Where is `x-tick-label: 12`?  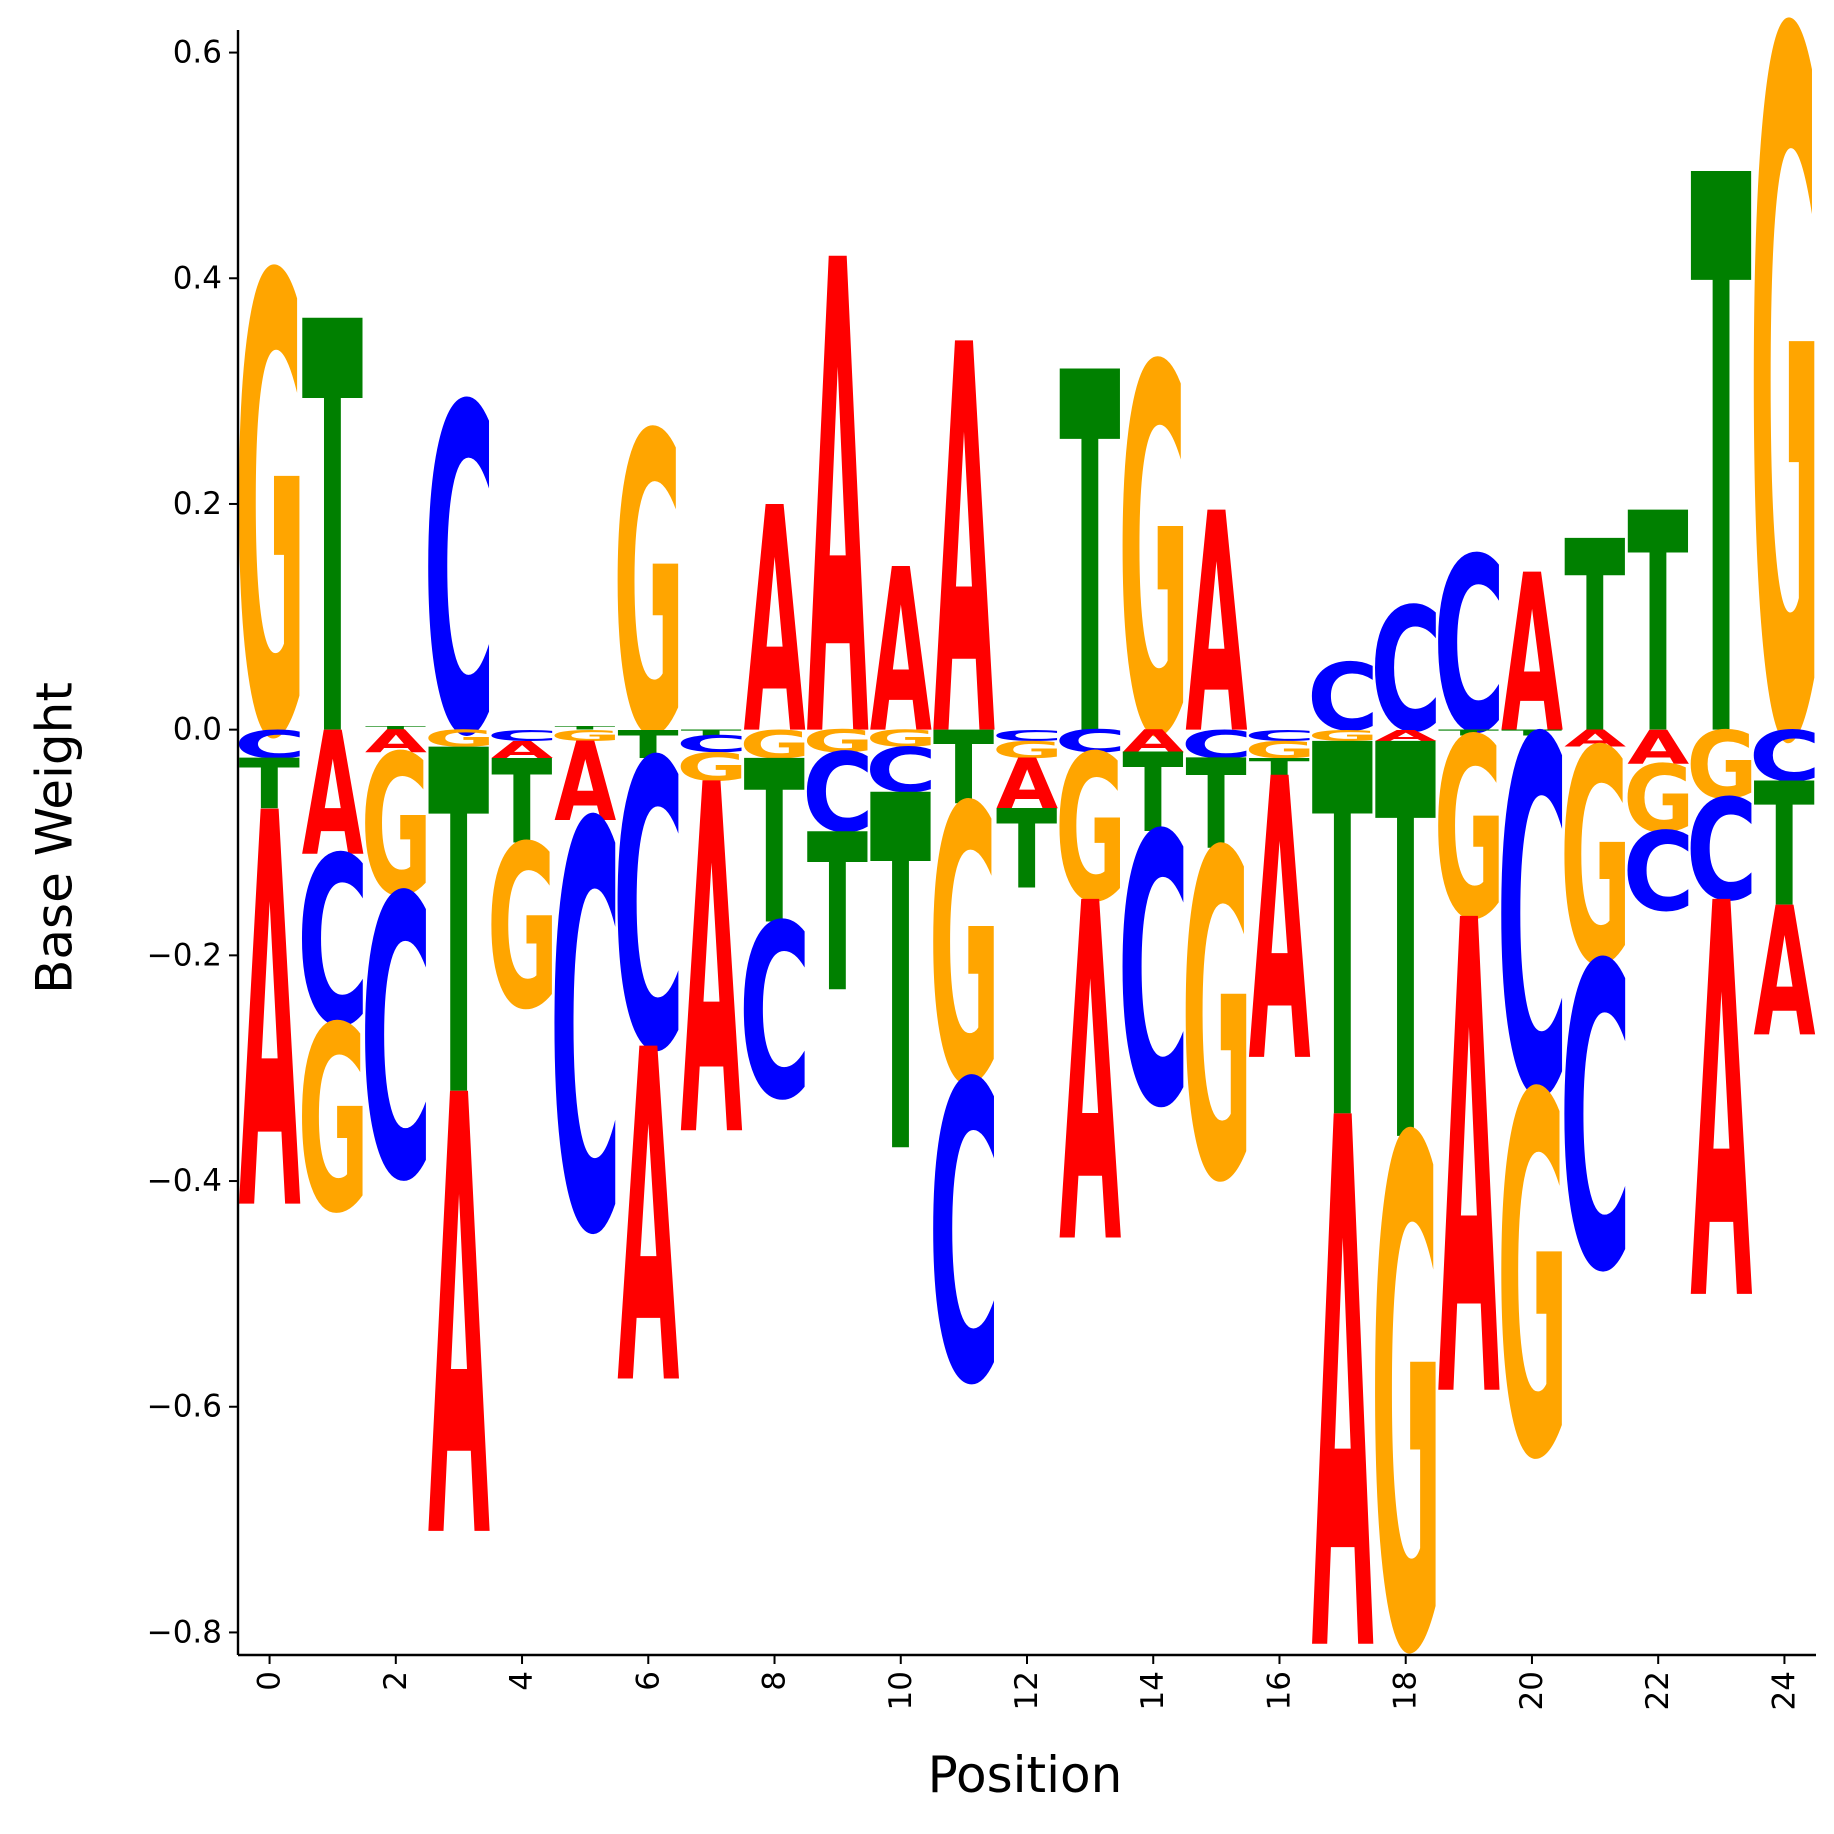 x-tick-label: 12 is located at coordinates (1027, 1690).